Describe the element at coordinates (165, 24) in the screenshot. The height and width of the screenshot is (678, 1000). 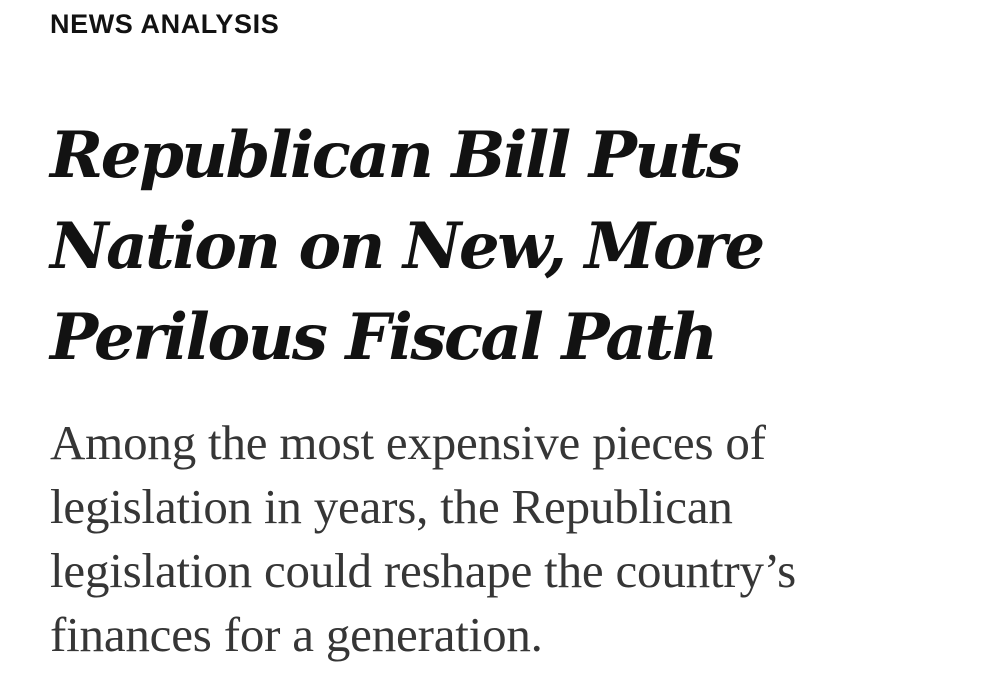
I see `kicker-label: NEWS ANALYSIS` at that location.